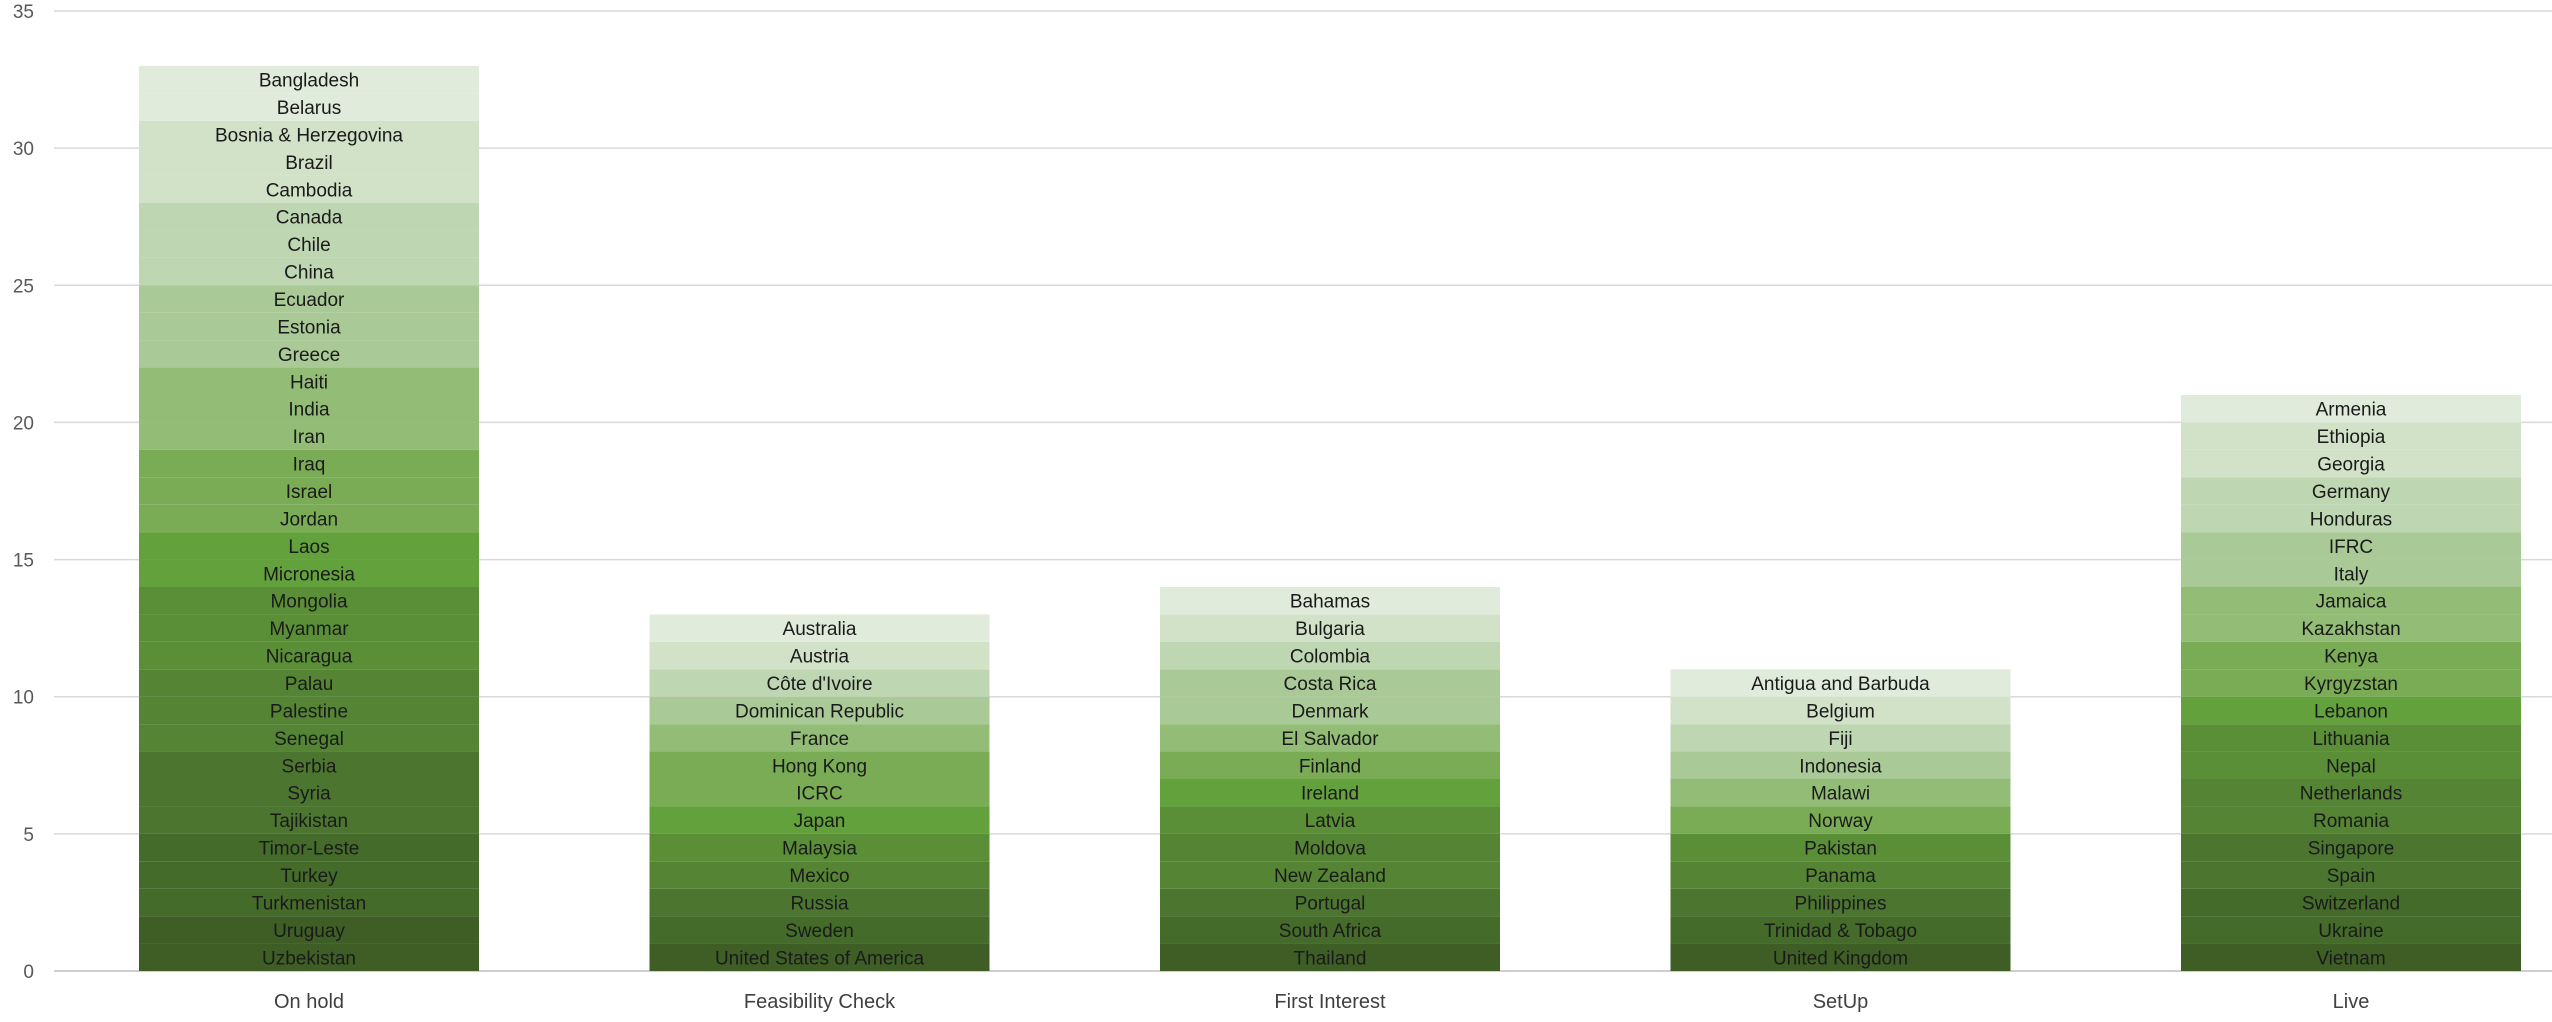 This screenshot has width=2552, height=1022. What do you see at coordinates (1330, 629) in the screenshot?
I see `segment-label: Bulgaria` at bounding box center [1330, 629].